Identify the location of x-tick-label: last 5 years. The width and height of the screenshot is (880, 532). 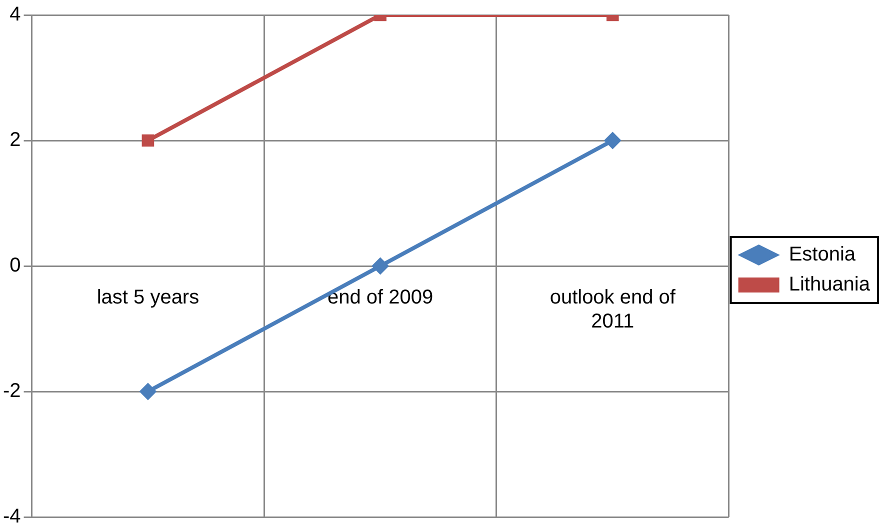
(148, 297).